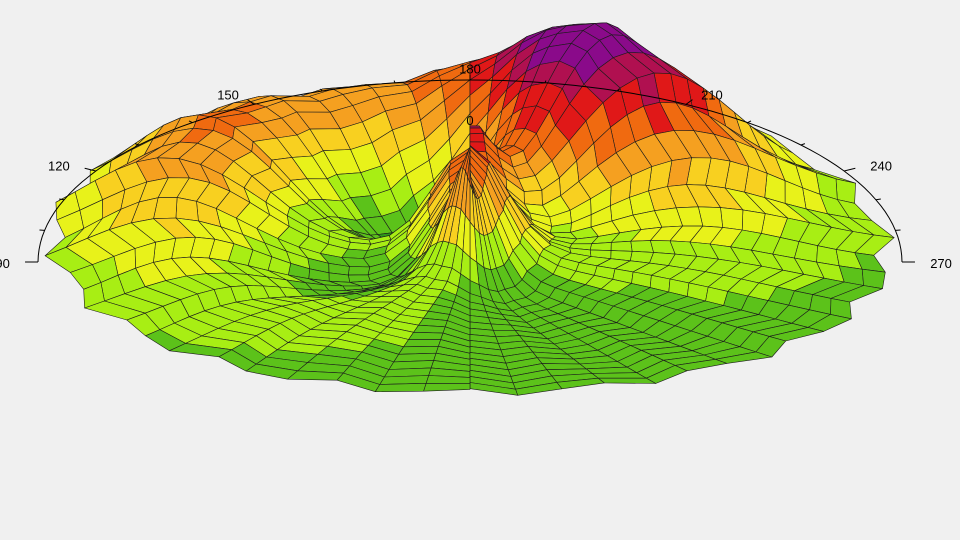  Describe the element at coordinates (881, 166) in the screenshot. I see `azimuth-tick-label-240: 240` at that location.